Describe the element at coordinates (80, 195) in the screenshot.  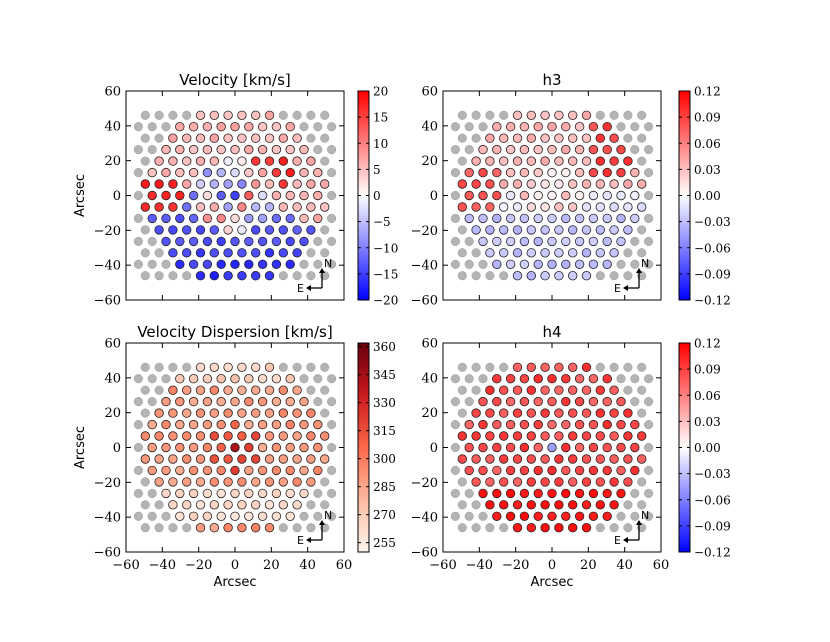
I see `y-axis-label: Arcsec` at that location.